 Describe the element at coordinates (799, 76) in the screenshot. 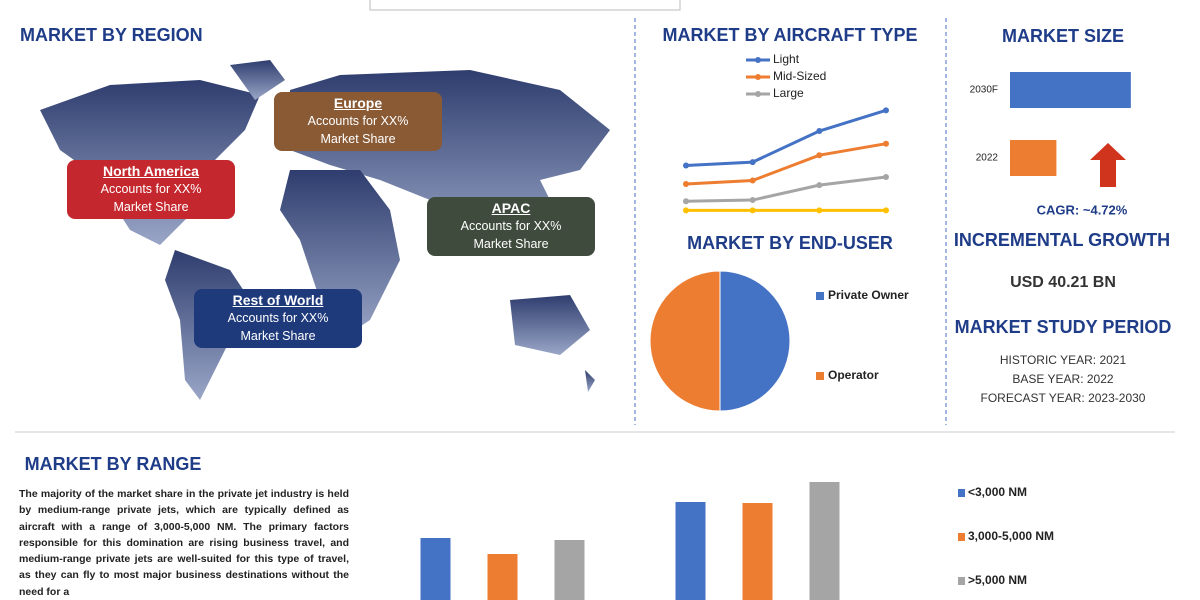

I see `legend-label: Mid-Sized` at that location.